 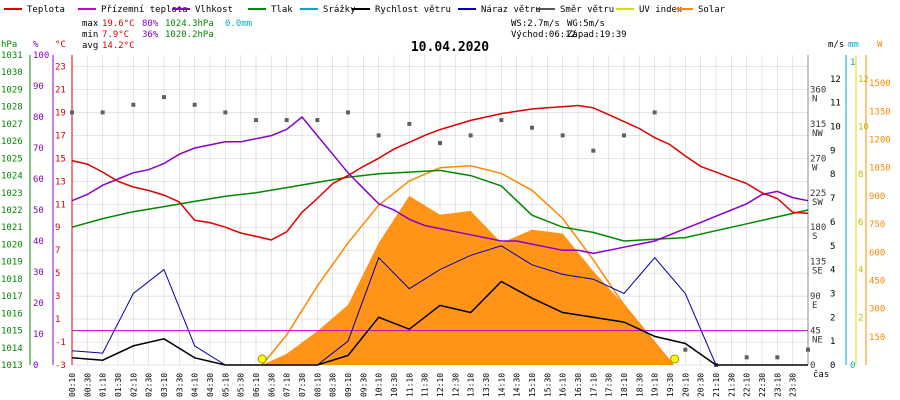 What do you see at coordinates (814, 306) in the screenshot?
I see `tick-direction-name-6: E` at bounding box center [814, 306].